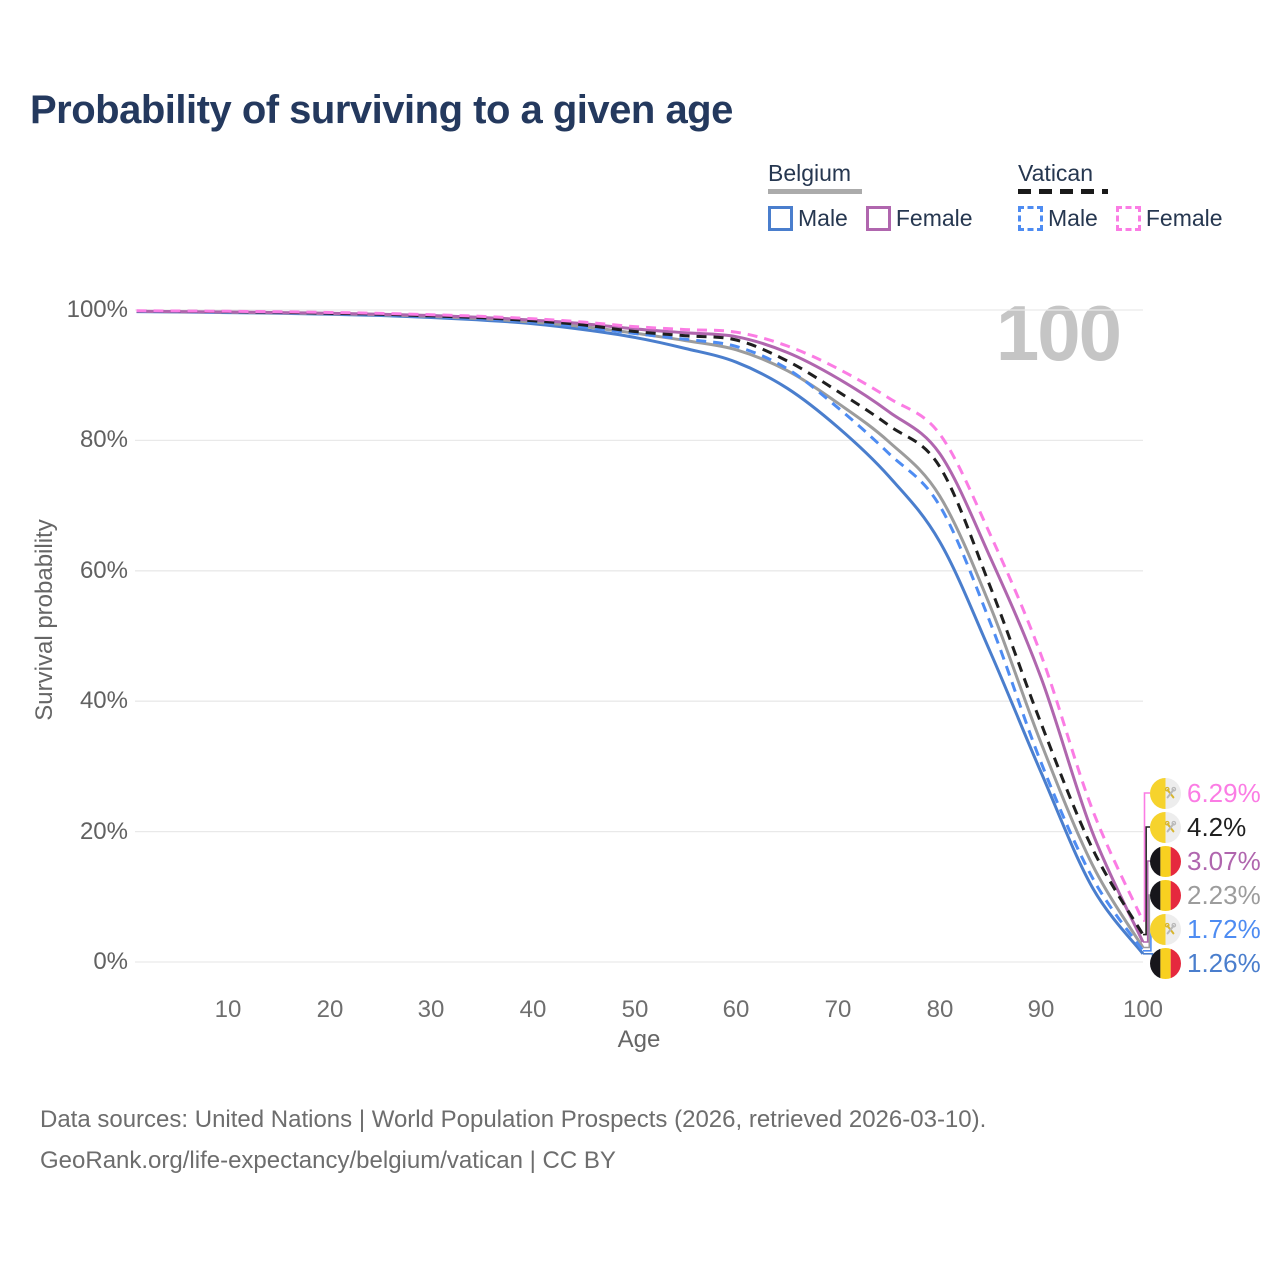 This screenshot has height=1280, width=1280. What do you see at coordinates (533, 1009) in the screenshot?
I see `x-tick-label: 40` at bounding box center [533, 1009].